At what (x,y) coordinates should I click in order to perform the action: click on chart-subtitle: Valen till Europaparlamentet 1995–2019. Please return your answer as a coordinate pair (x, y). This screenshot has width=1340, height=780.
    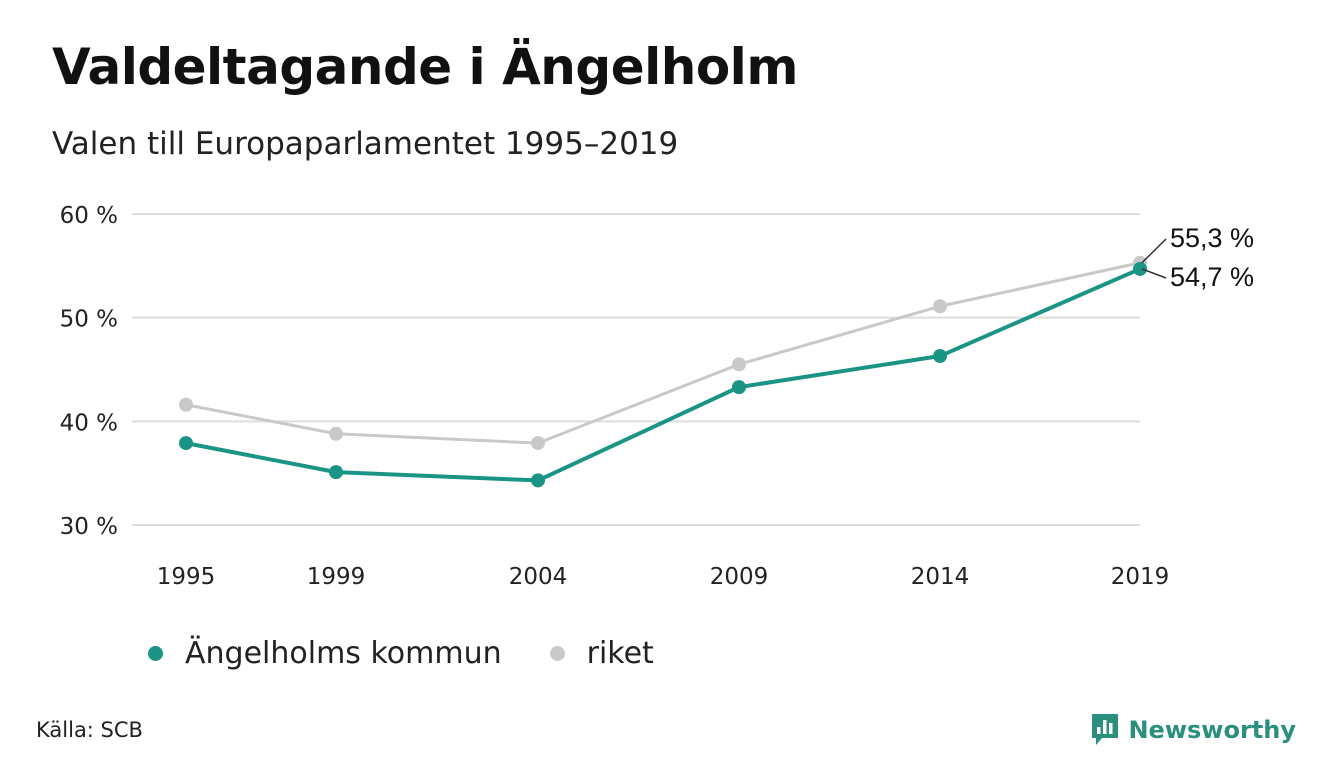
    Looking at the image, I should click on (365, 144).